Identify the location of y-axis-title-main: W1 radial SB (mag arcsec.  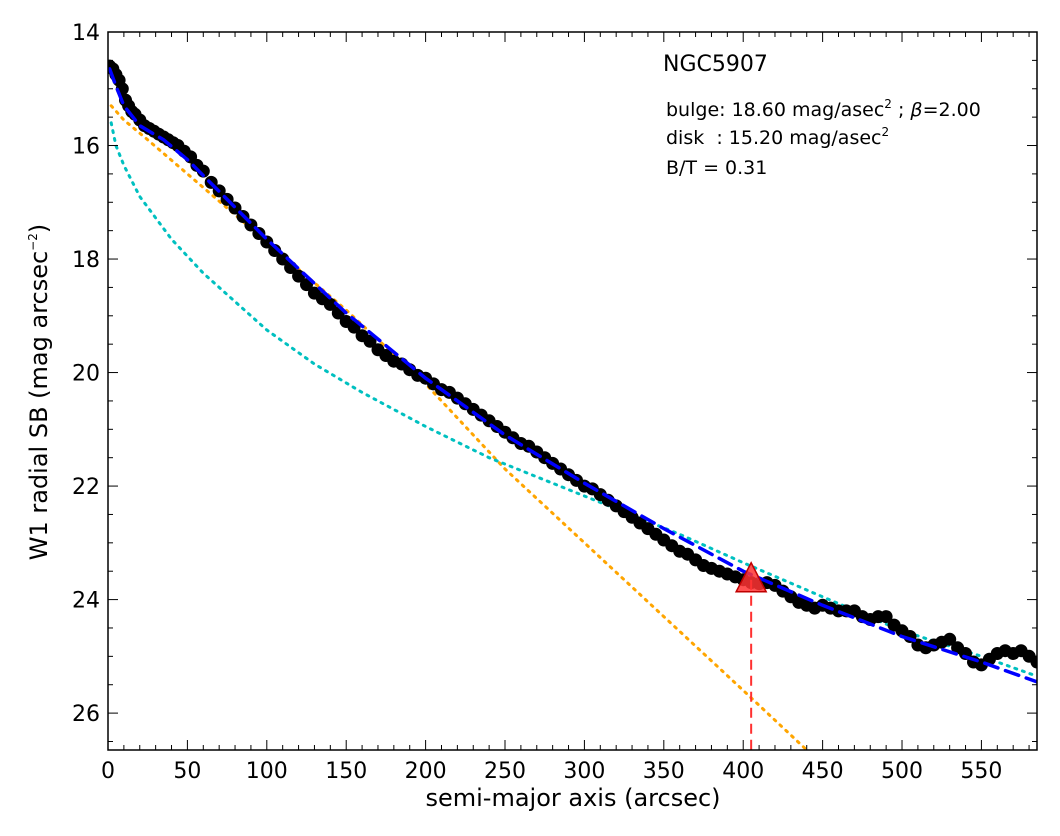
(39, 405).